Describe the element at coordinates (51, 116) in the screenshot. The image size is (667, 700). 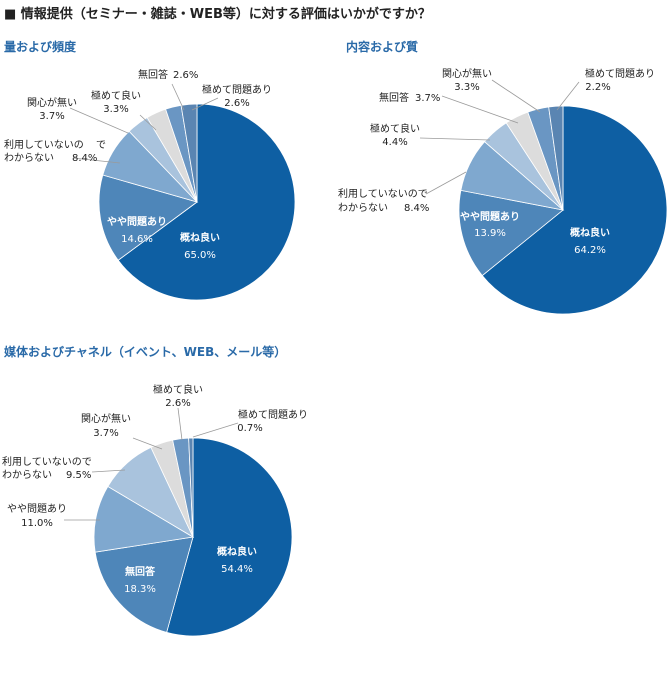
I see `chart1-value-kanshin: 3.7%` at that location.